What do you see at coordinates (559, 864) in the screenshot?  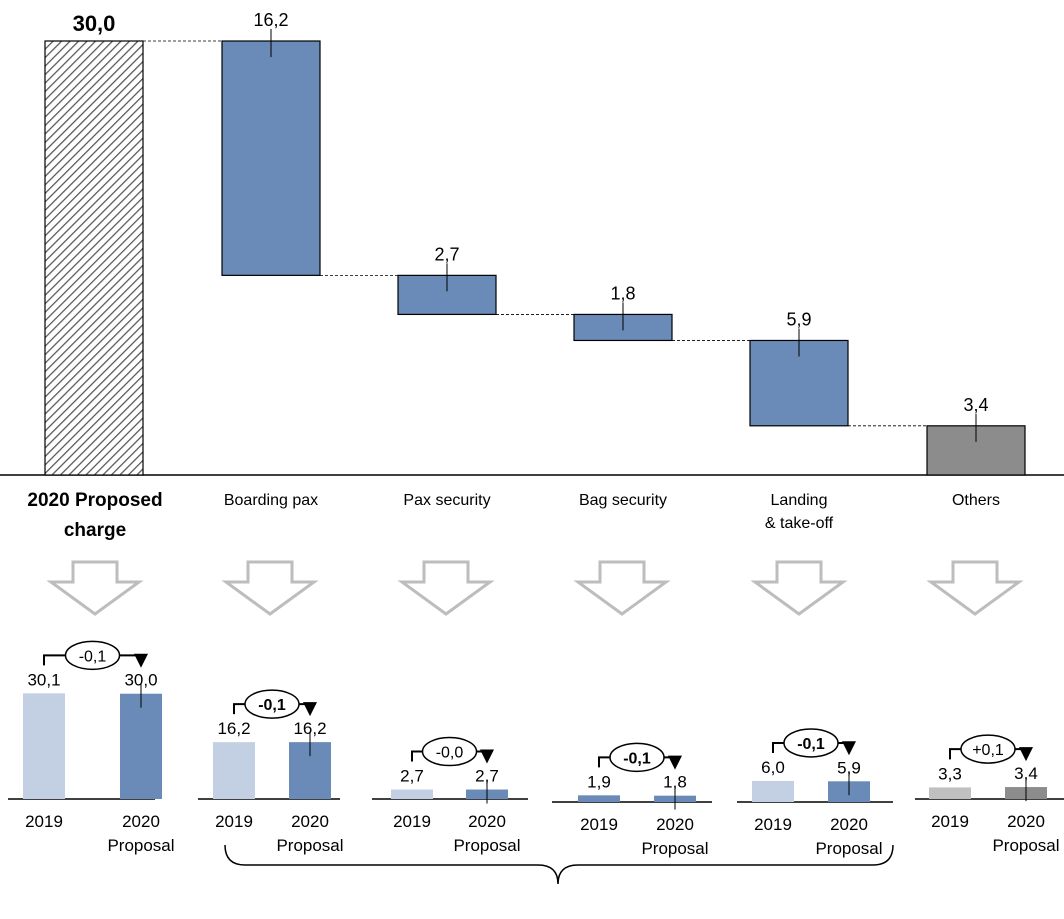 I see `group-brace` at bounding box center [559, 864].